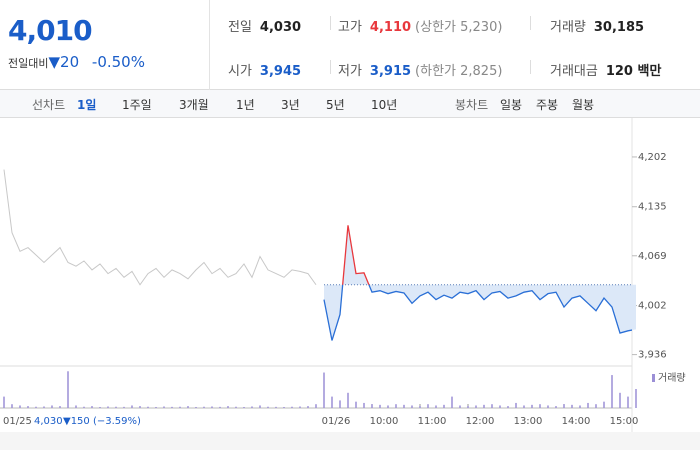  What do you see at coordinates (547, 105) in the screenshot?
I see `candle-tab: 주봉` at bounding box center [547, 105].